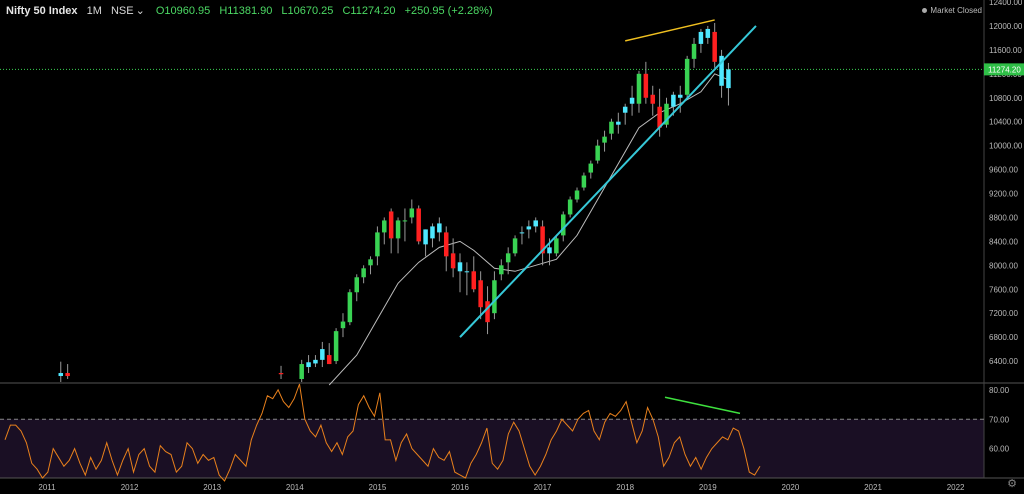 Image resolution: width=1024 pixels, height=494 pixels. What do you see at coordinates (708, 487) in the screenshot?
I see `time-tick-label: 2019` at bounding box center [708, 487].